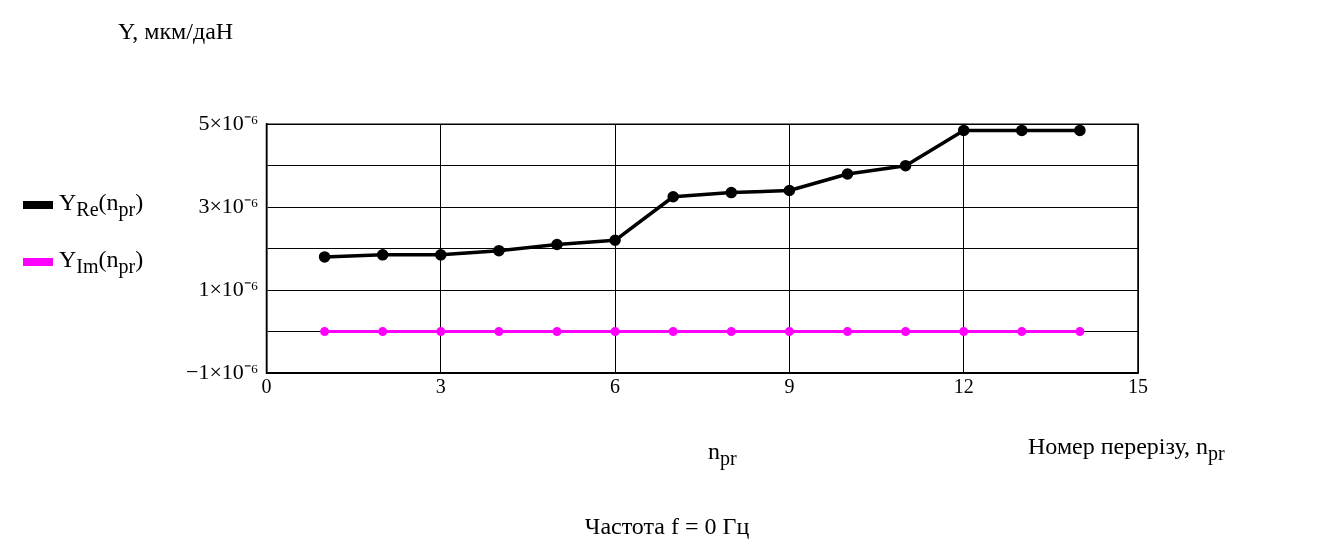  What do you see at coordinates (1138, 386) in the screenshot?
I see `x-tick-label: 15` at bounding box center [1138, 386].